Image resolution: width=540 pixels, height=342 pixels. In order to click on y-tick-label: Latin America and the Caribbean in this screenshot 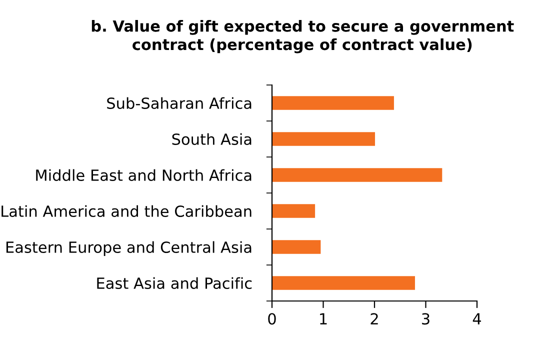, I will do `click(127, 211)`.